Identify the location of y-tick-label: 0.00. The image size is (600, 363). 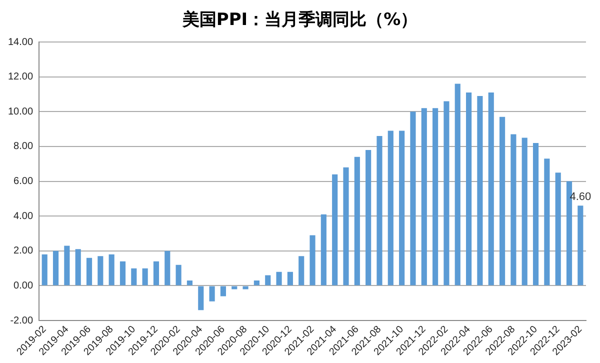
(24, 286).